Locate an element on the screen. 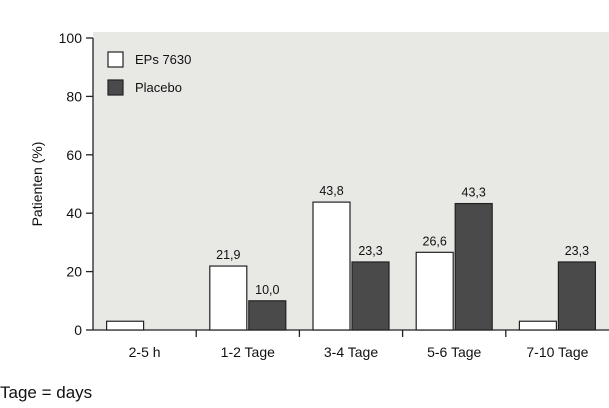  legend: EPs 7630 Placebo is located at coordinates (149, 73).